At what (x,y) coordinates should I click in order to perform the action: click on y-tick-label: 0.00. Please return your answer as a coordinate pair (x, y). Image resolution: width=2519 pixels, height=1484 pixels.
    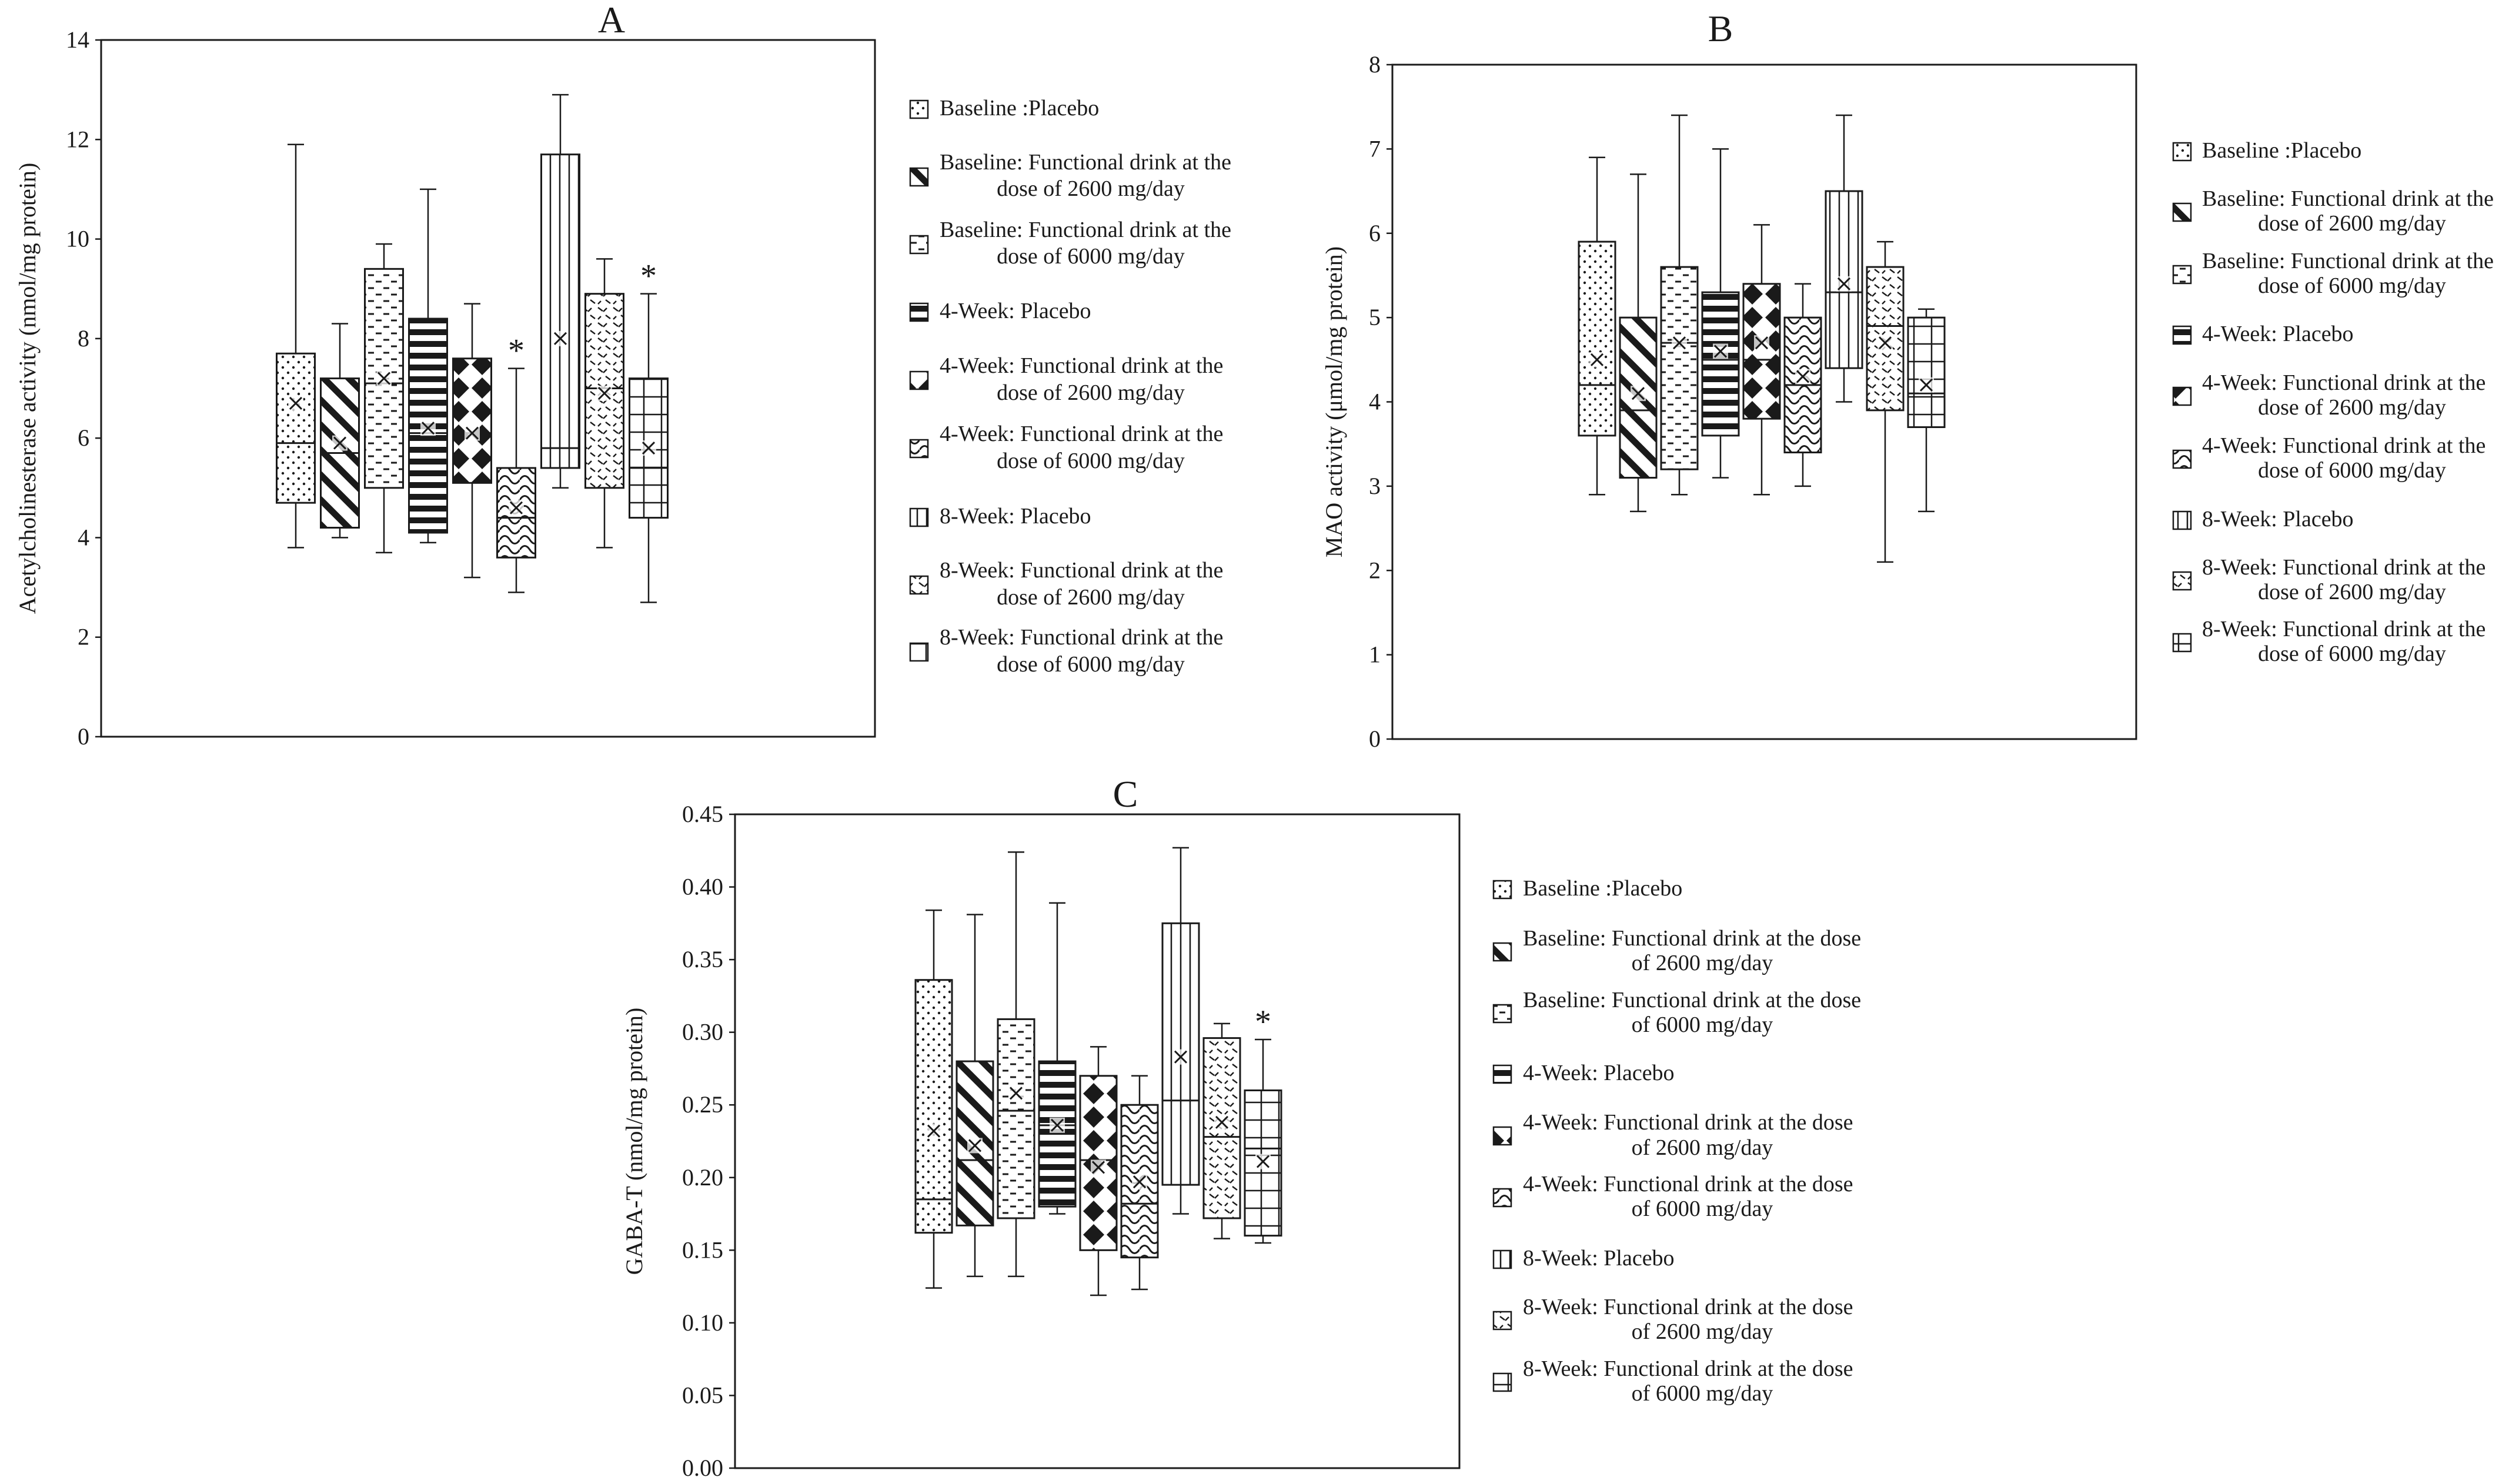
    Looking at the image, I should click on (703, 1468).